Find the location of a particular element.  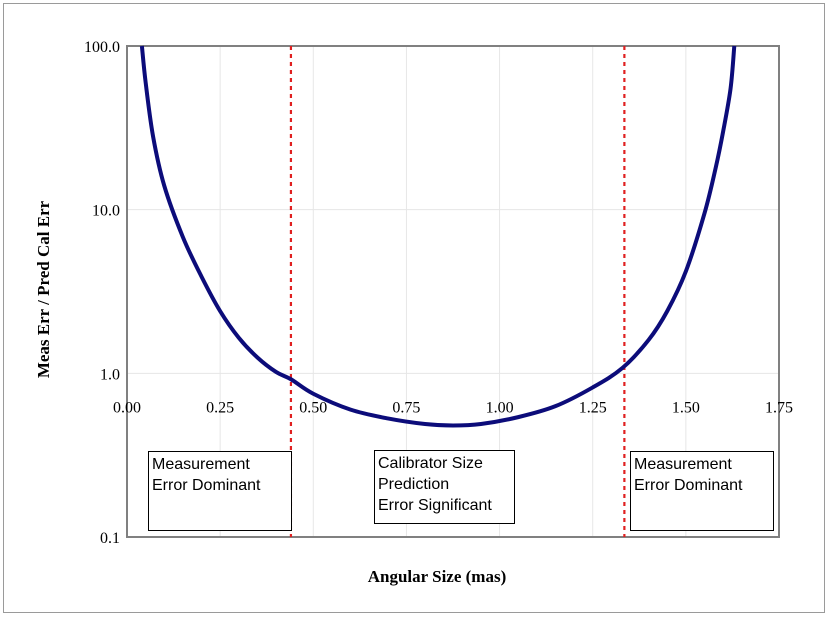

x-tick-label: 1.75 is located at coordinates (779, 407).